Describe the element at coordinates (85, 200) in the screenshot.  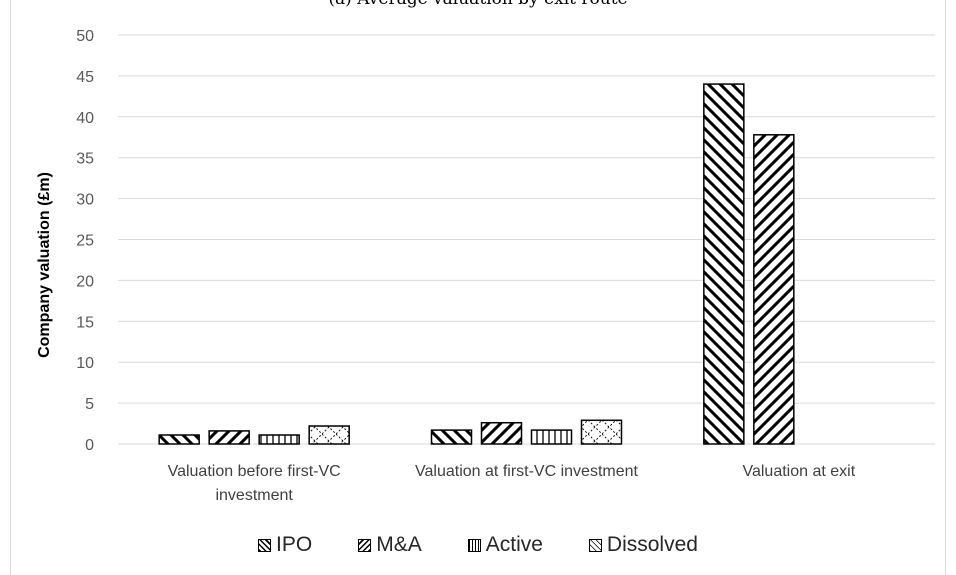
I see `y-tick-label: 30` at that location.